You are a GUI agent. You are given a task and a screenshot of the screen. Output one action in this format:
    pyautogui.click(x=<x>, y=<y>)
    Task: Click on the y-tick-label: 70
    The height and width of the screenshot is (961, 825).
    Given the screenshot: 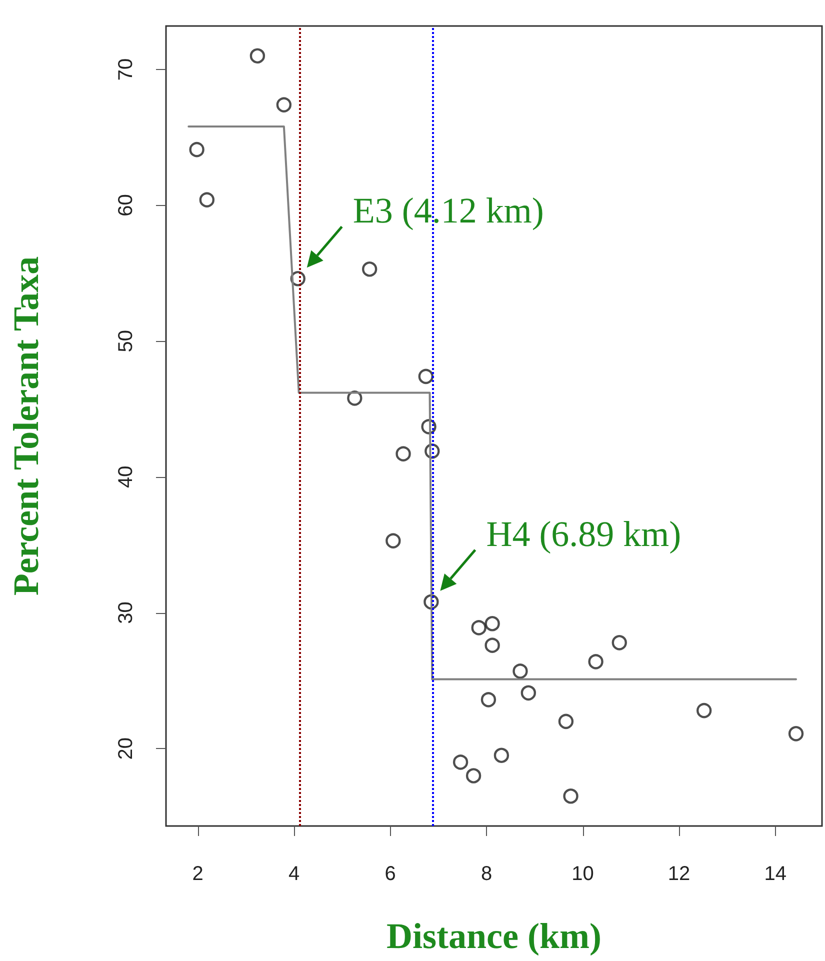 What is the action you would take?
    pyautogui.click(x=126, y=69)
    